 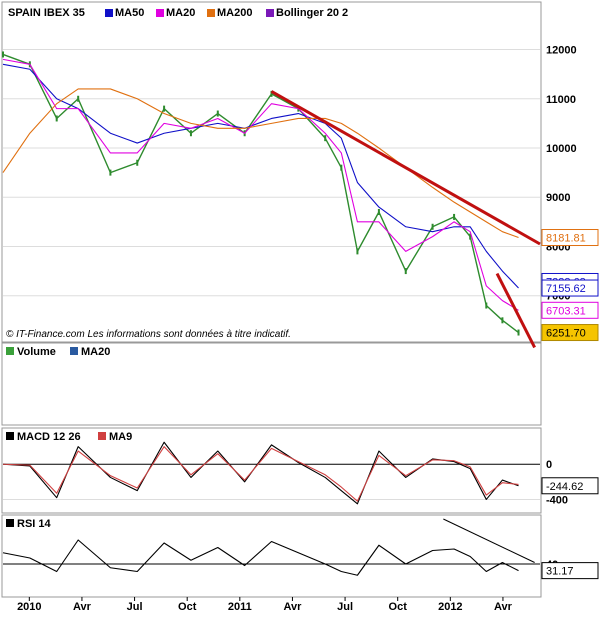 I want to click on macd-gridlines, so click(x=271, y=481).